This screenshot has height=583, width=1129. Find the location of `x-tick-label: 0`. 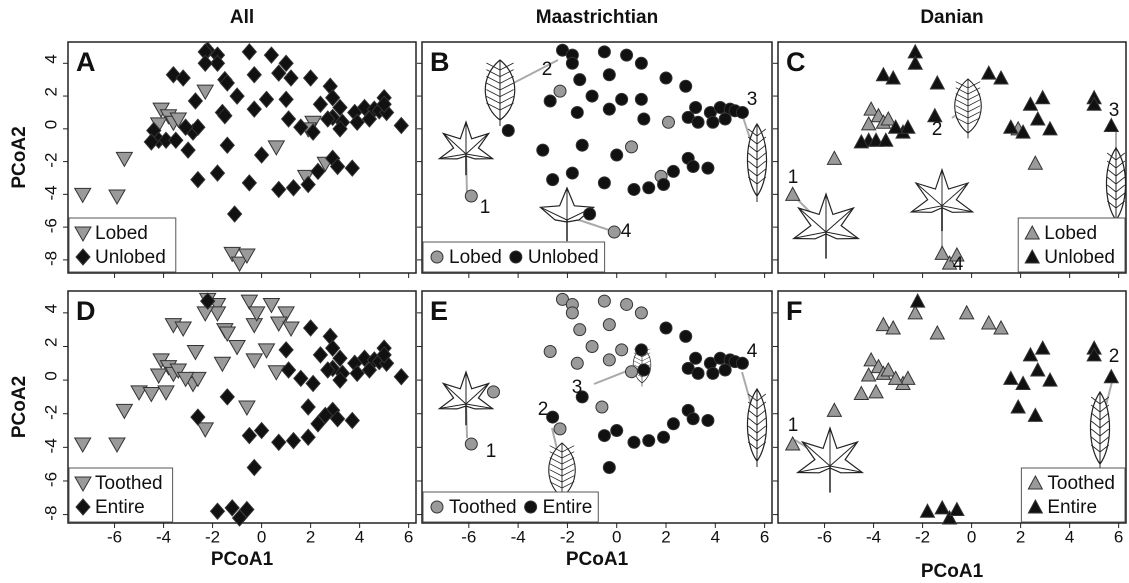

x-tick-label: 0 is located at coordinates (616, 536).